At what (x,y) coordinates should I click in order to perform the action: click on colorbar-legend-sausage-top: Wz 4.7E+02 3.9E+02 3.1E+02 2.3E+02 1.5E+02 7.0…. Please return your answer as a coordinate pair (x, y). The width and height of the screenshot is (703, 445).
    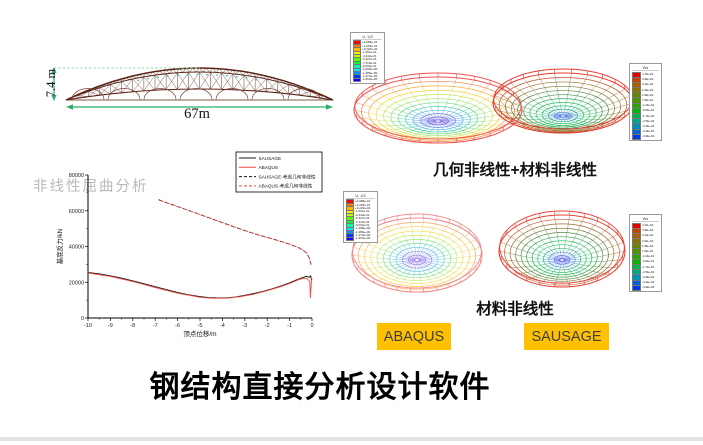
    Looking at the image, I should click on (645, 102).